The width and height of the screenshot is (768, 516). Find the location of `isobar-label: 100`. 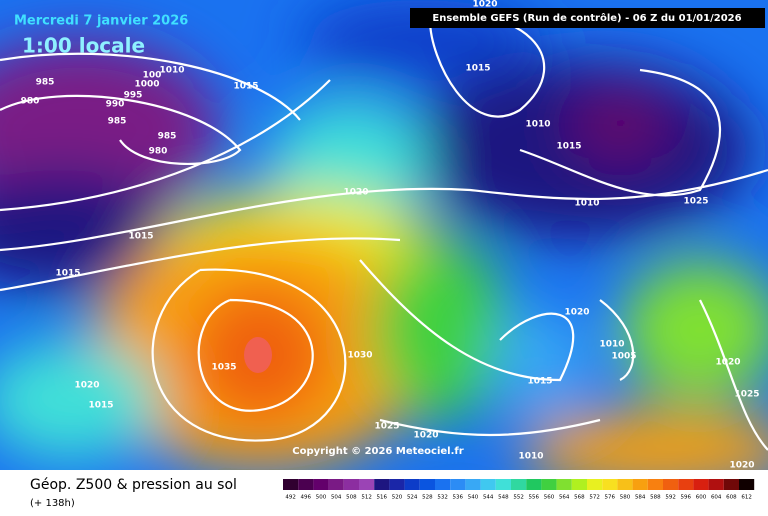

isobar-label: 100 is located at coordinates (152, 76).